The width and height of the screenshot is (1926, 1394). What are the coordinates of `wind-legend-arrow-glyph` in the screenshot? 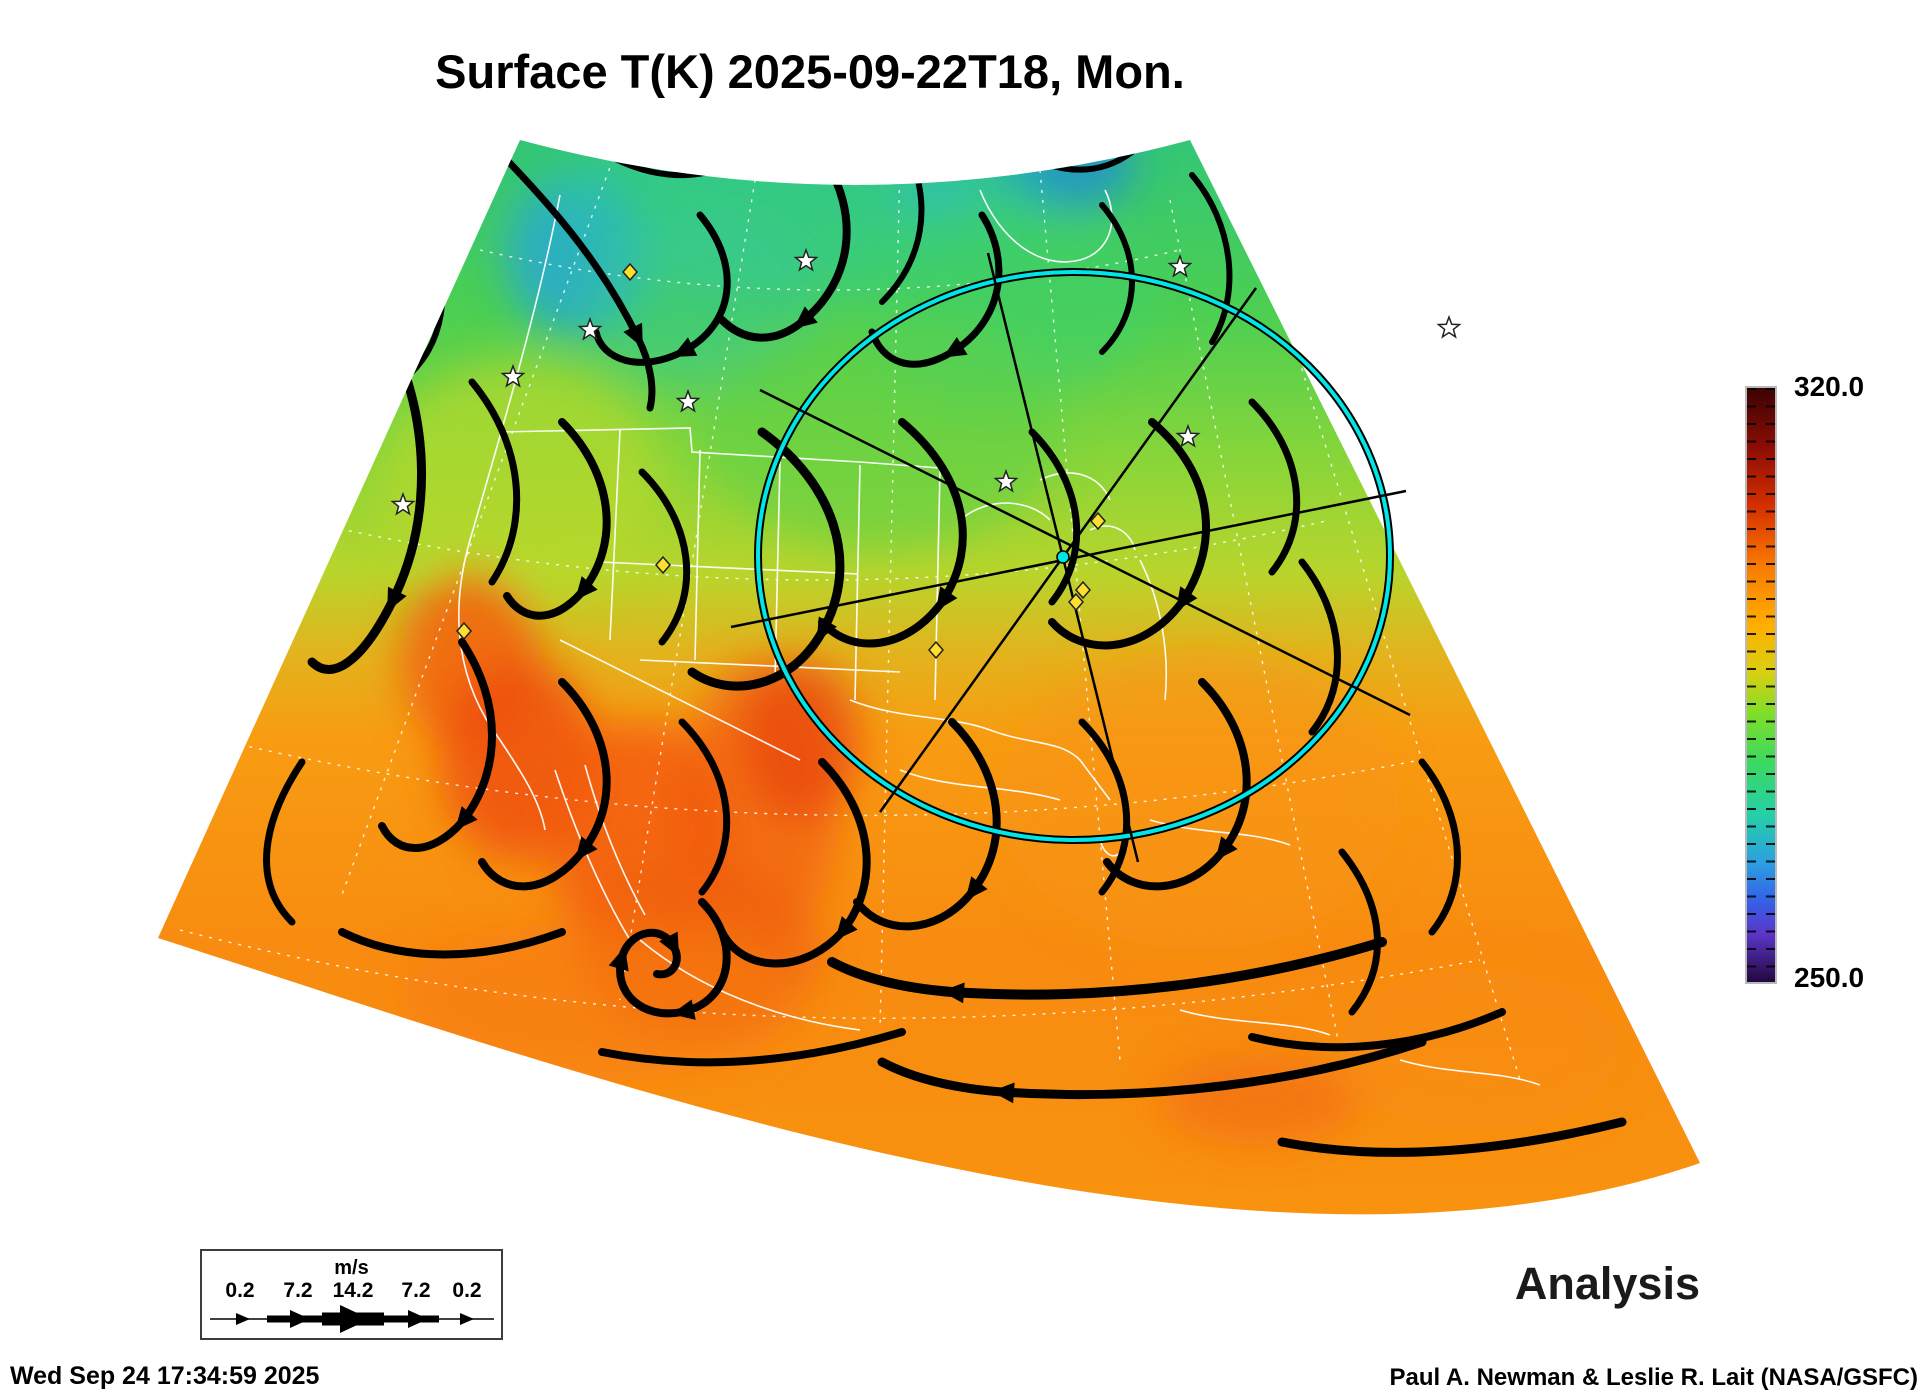 It's located at (352, 1319).